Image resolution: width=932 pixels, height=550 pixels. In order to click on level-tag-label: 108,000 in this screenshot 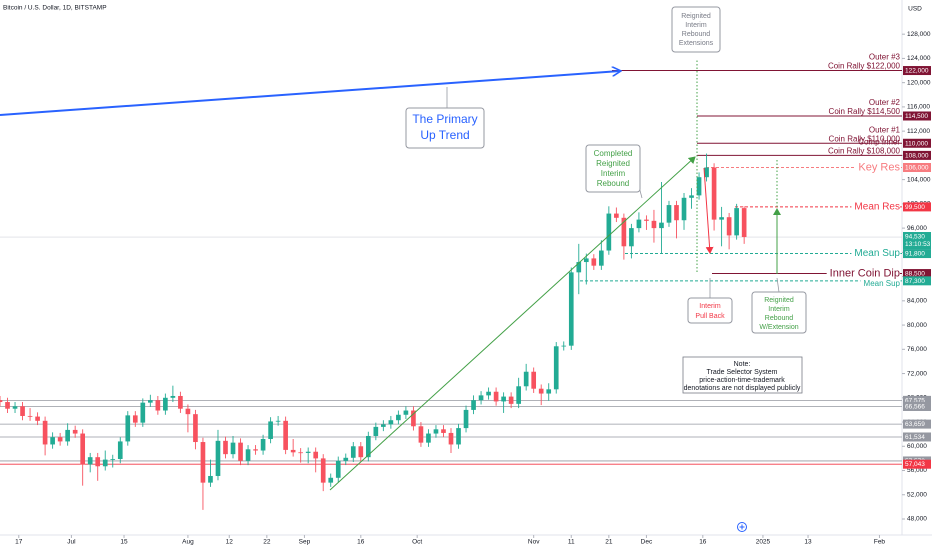, I will do `click(917, 155)`.